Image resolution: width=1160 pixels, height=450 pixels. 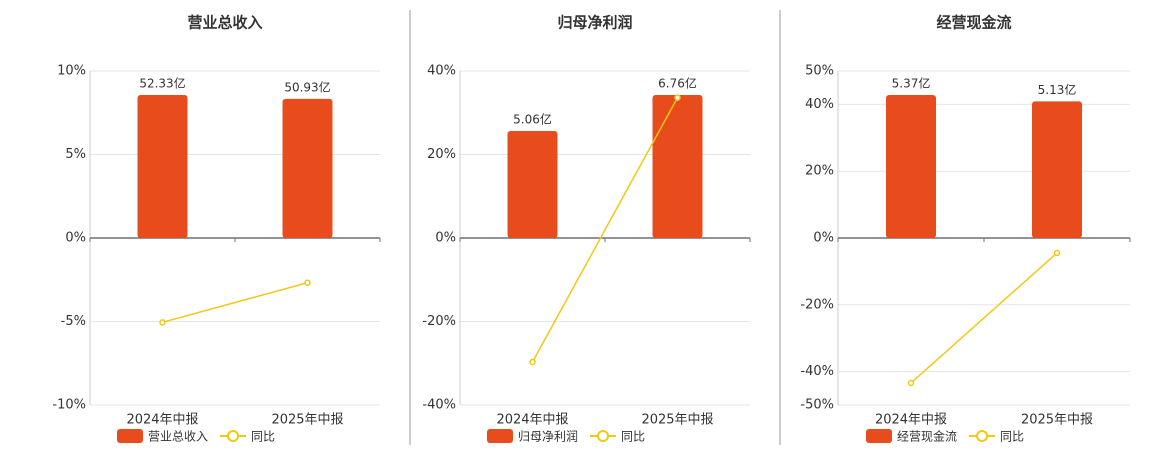 What do you see at coordinates (973, 23) in the screenshot?
I see `chart-title: 经营现金流` at bounding box center [973, 23].